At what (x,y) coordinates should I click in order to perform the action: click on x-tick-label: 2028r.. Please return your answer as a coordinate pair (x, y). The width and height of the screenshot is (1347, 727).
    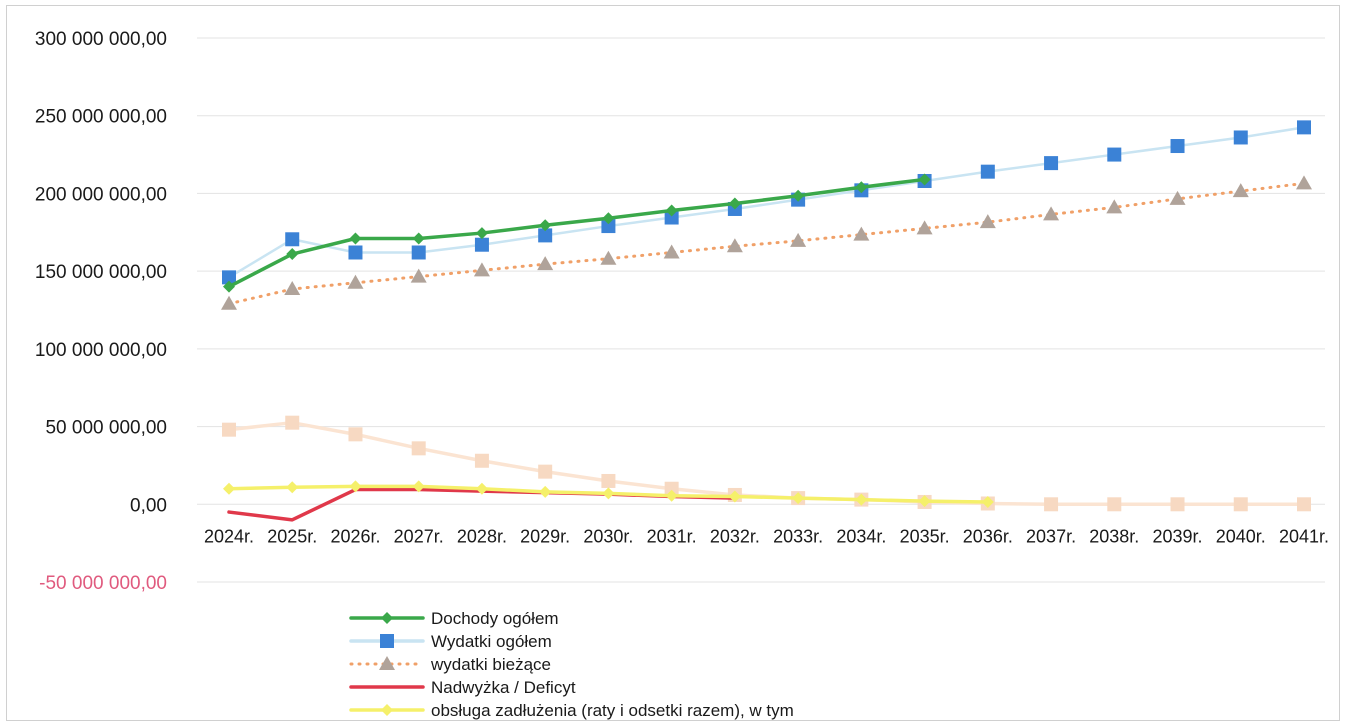
    Looking at the image, I should click on (482, 536).